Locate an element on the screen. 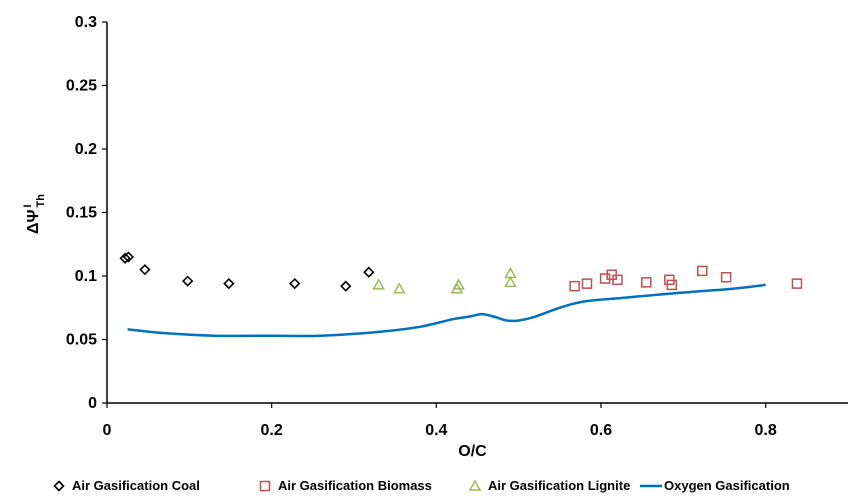  legend-marker-square is located at coordinates (265, 486).